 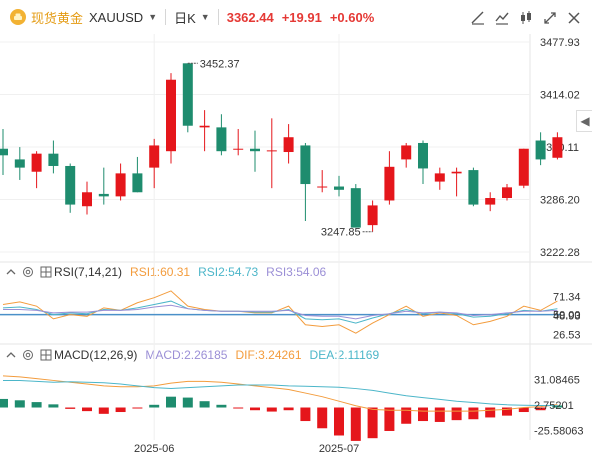 What do you see at coordinates (352, 17) in the screenshot?
I see `price-change-percent: +0.60%` at bounding box center [352, 17].